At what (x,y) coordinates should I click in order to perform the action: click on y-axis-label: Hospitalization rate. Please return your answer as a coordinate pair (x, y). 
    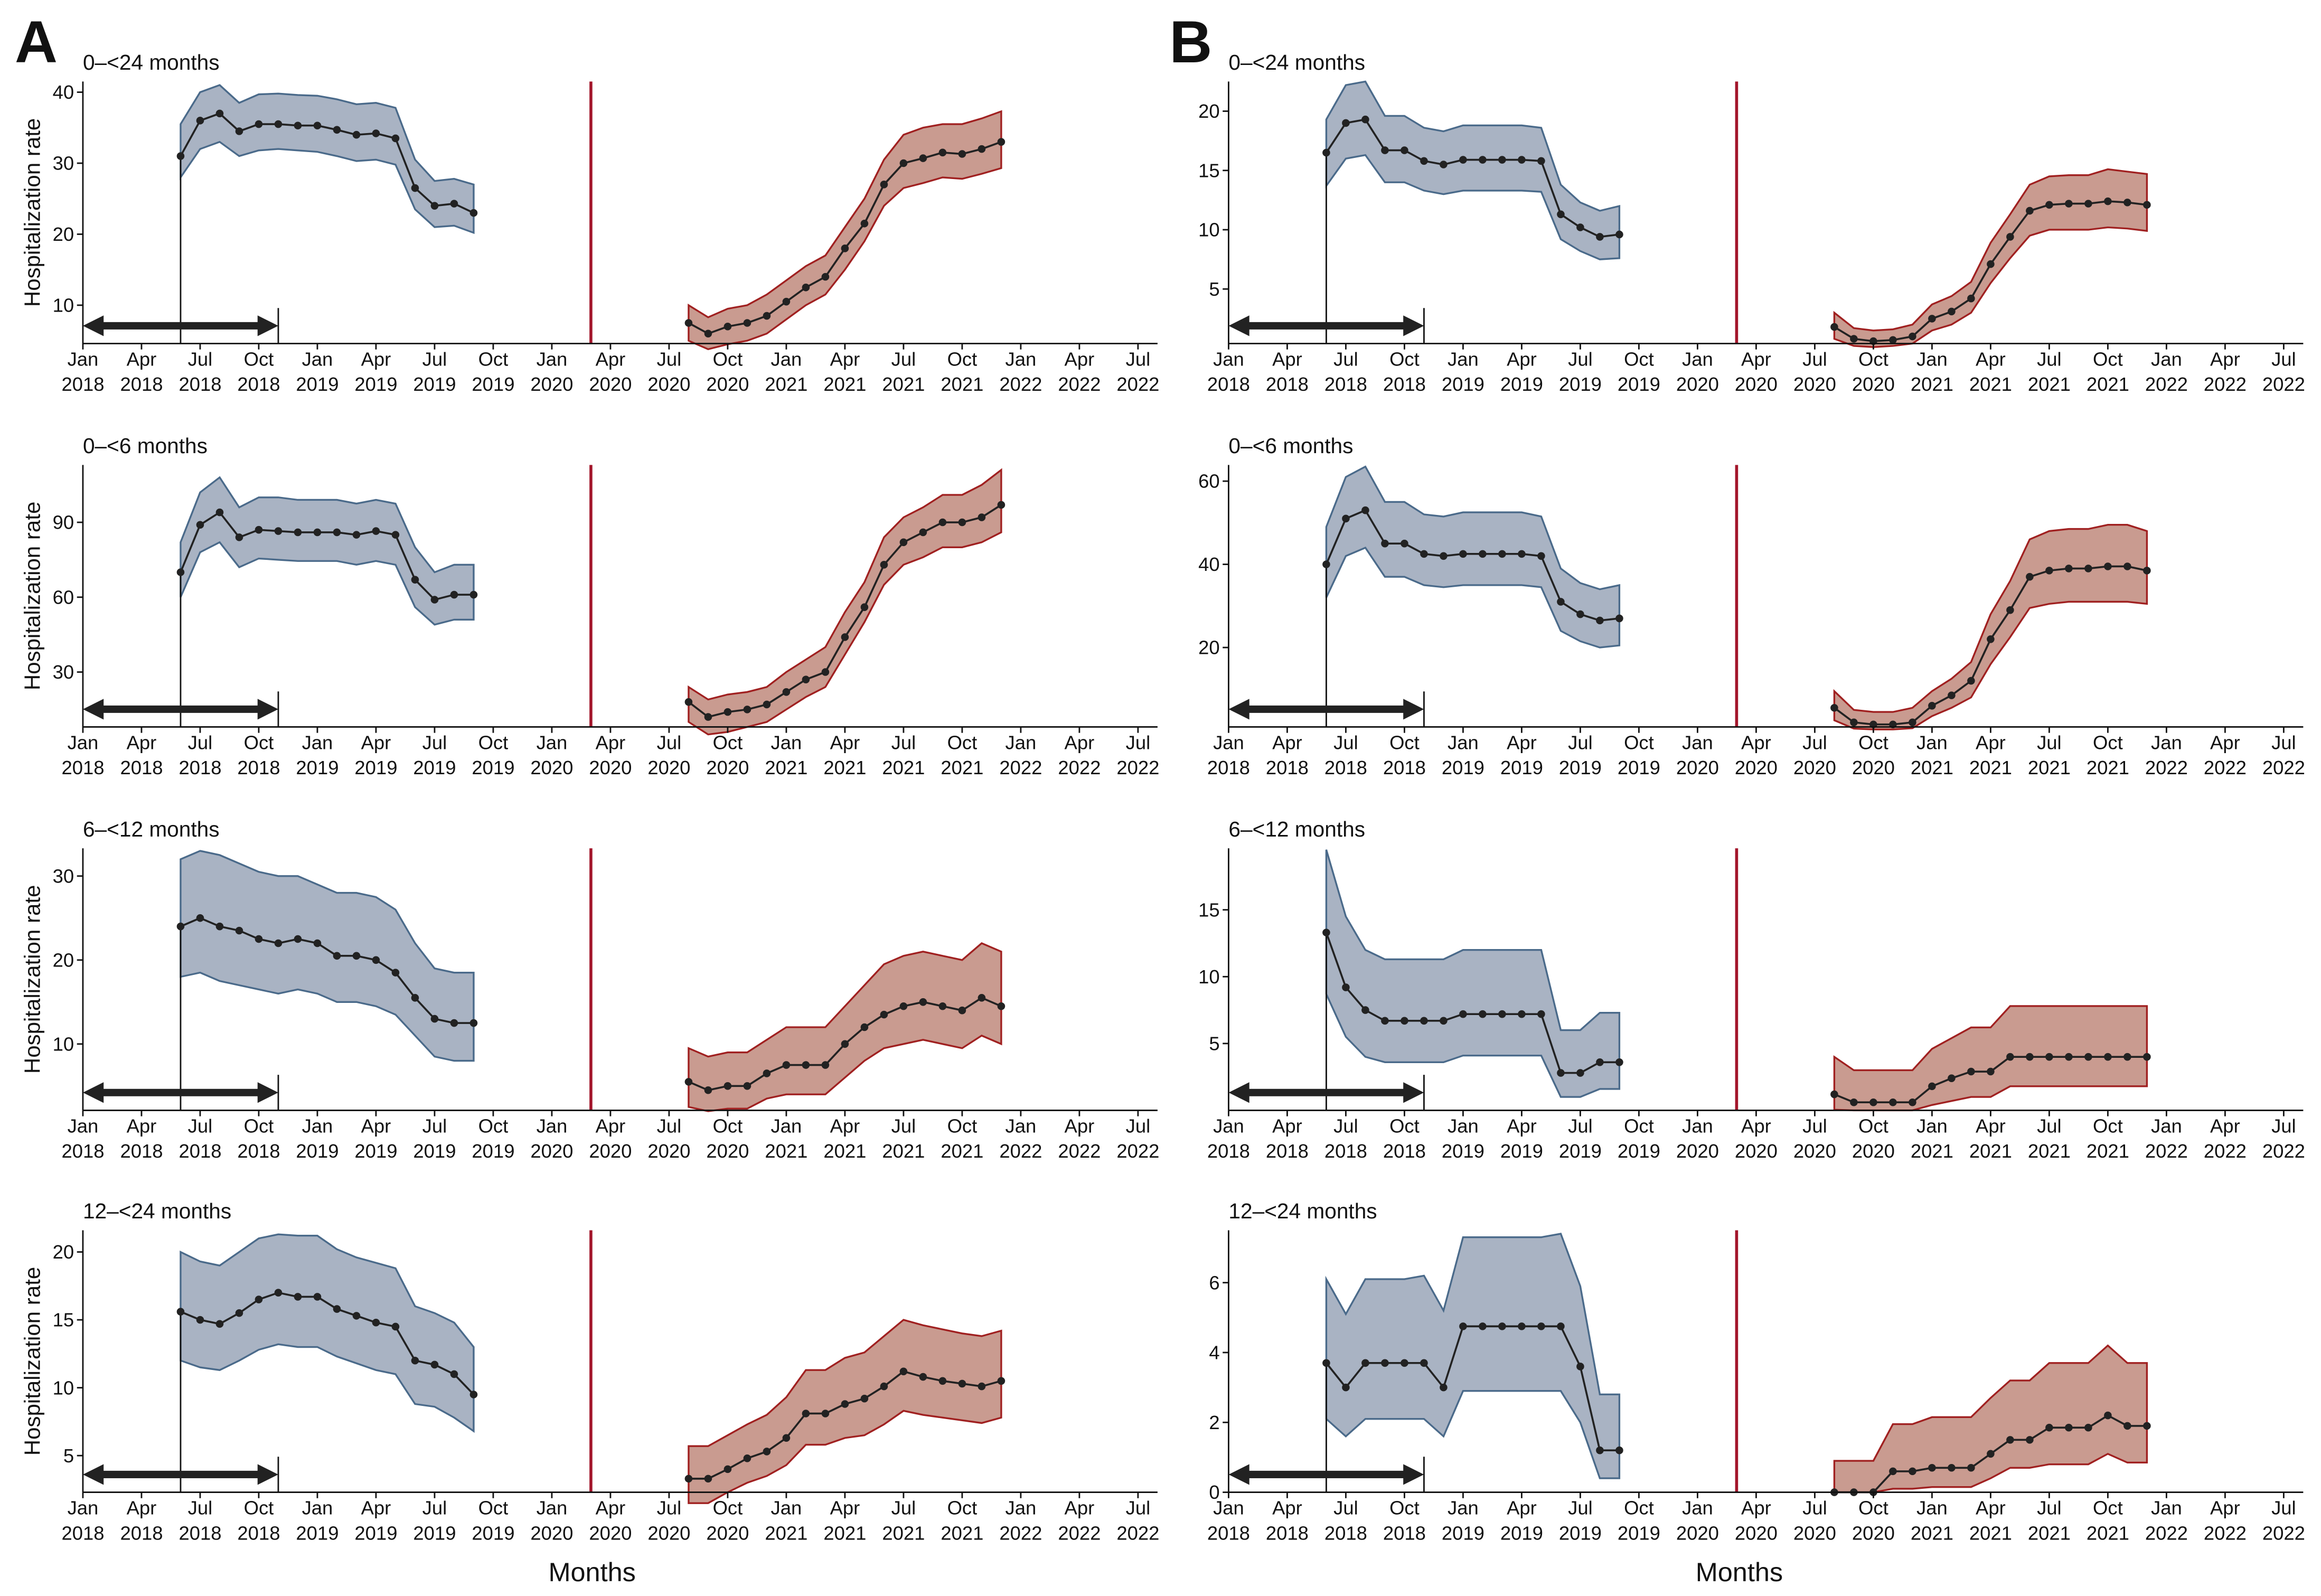
    Looking at the image, I should click on (32, 596).